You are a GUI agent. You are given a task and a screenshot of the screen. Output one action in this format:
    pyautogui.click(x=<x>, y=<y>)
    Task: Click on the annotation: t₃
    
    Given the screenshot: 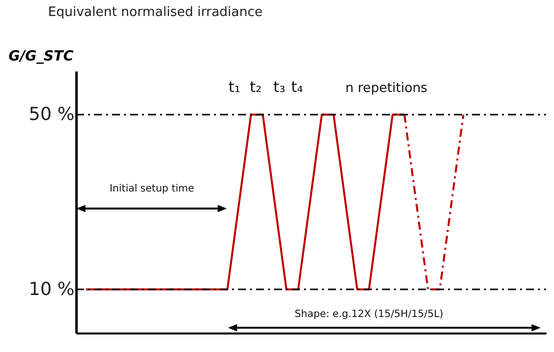 What is the action you would take?
    pyautogui.click(x=279, y=87)
    